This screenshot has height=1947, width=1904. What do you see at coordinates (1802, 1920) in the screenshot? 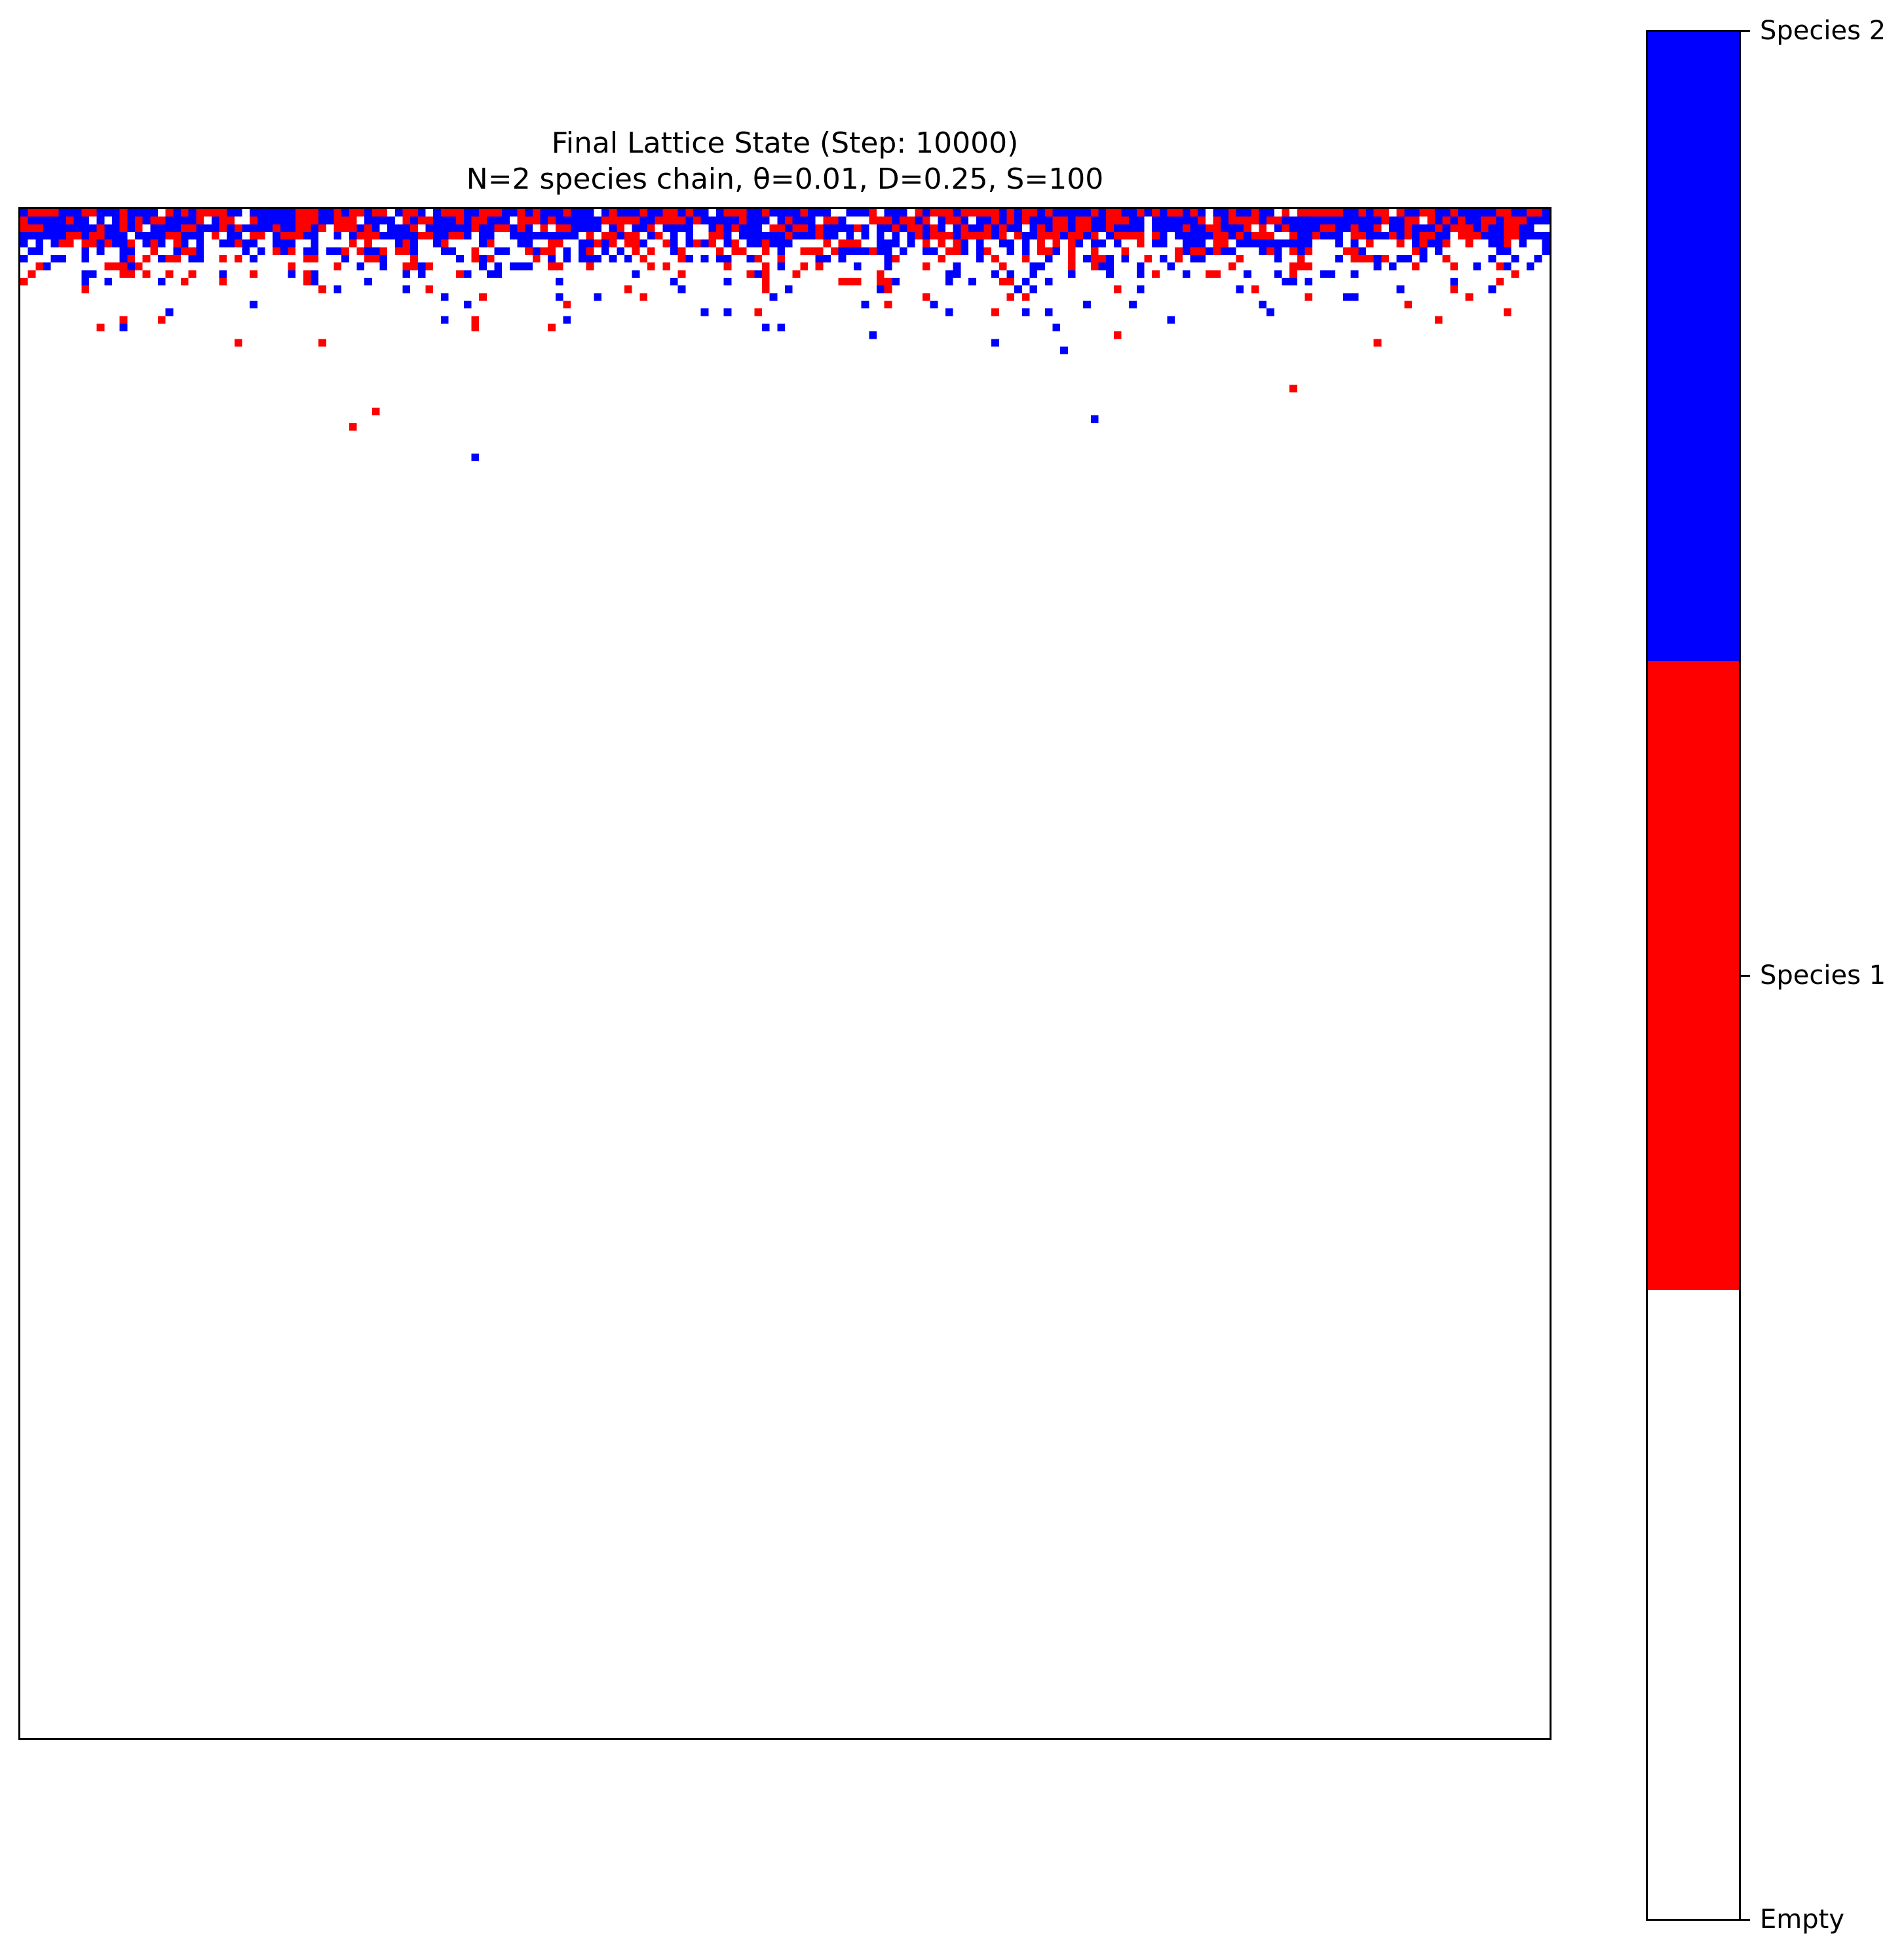
I see `colorbar-label-empty: Empty` at bounding box center [1802, 1920].